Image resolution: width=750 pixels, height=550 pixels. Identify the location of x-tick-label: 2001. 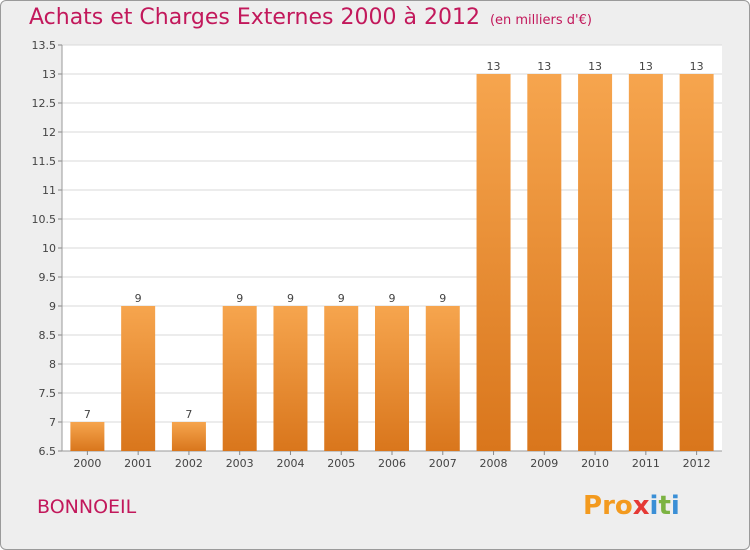
(138, 463).